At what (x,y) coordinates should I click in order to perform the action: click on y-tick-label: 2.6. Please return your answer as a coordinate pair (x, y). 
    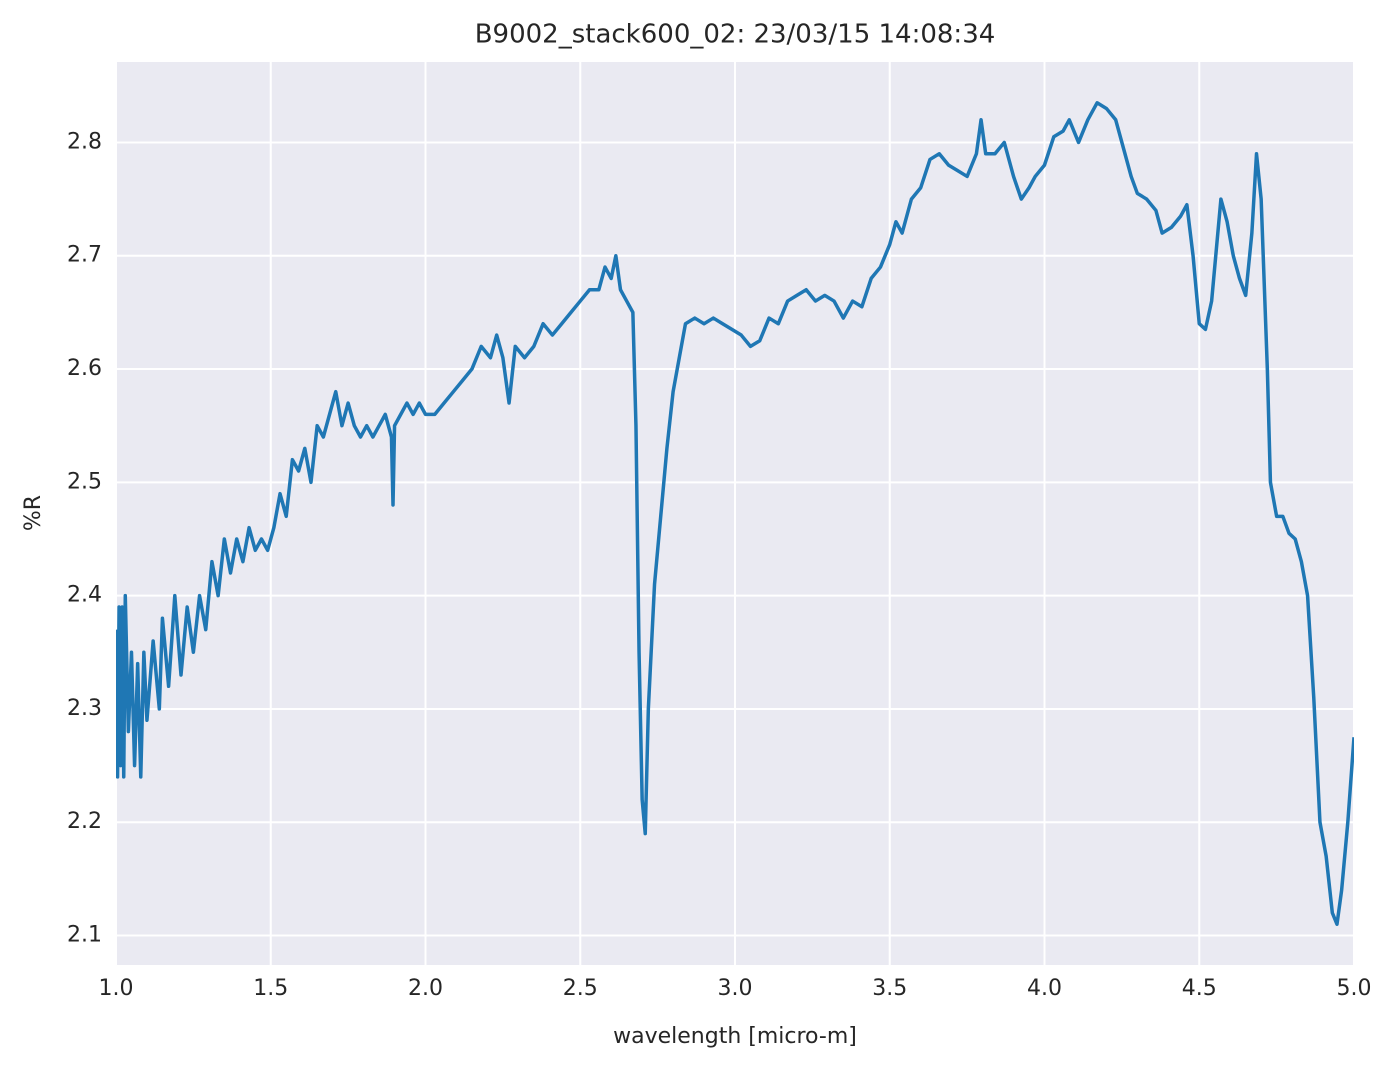
    Looking at the image, I should click on (84, 368).